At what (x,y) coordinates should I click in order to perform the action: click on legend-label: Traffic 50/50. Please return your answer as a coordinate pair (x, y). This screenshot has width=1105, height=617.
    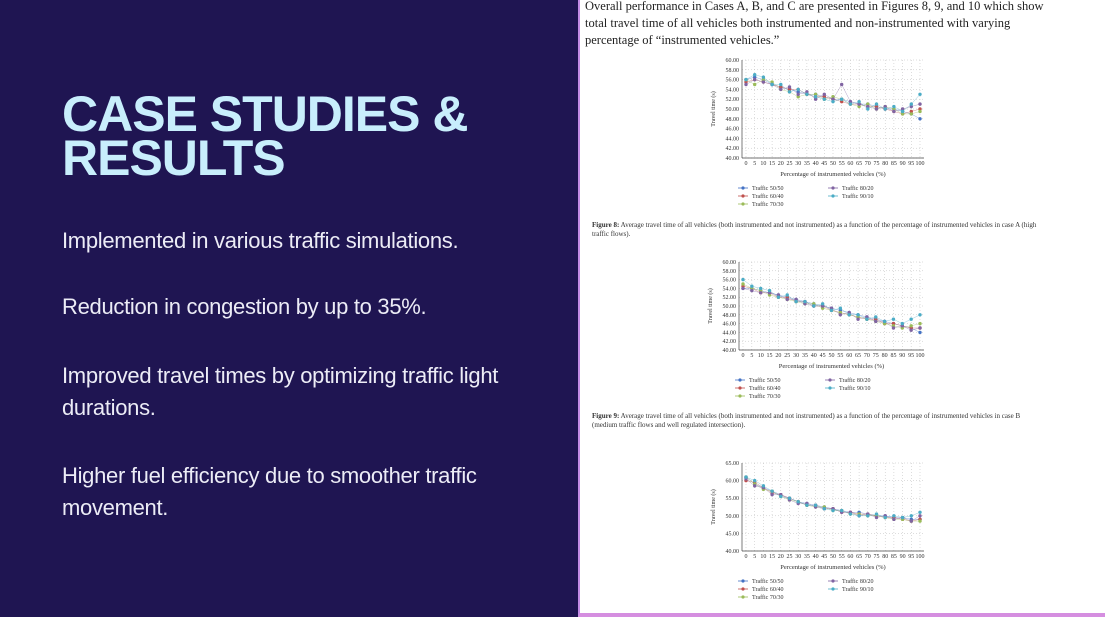
    Looking at the image, I should click on (765, 380).